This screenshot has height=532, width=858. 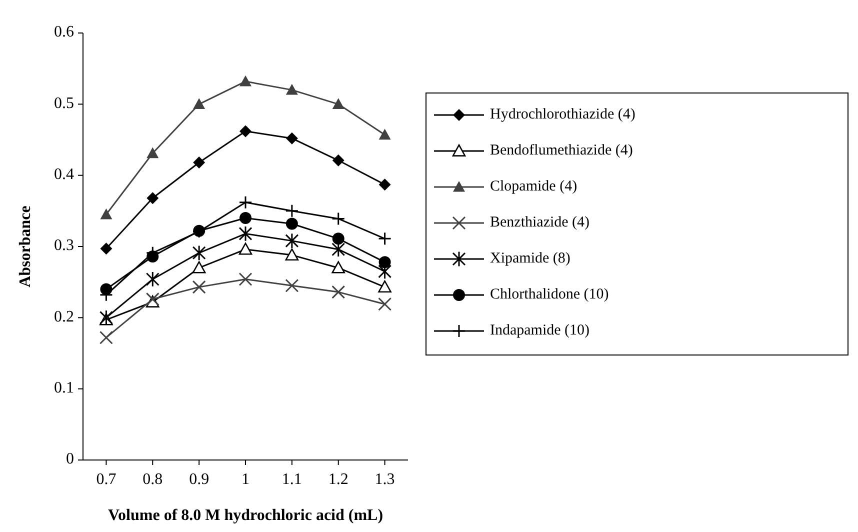 I want to click on legend-label: Clopamide (4), so click(x=534, y=186).